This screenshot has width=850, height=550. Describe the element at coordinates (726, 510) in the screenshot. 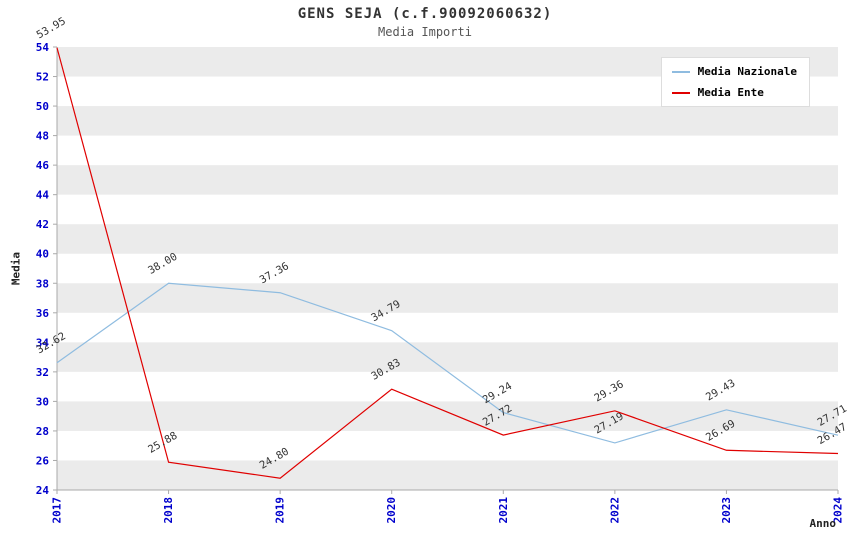

I see `x-tick-label: 2023` at that location.